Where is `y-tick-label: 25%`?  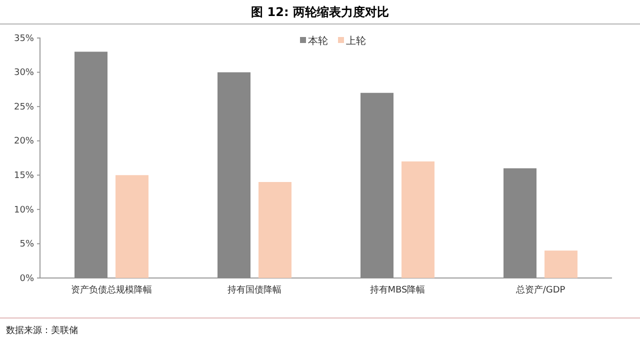 y-tick-label: 25% is located at coordinates (24, 107).